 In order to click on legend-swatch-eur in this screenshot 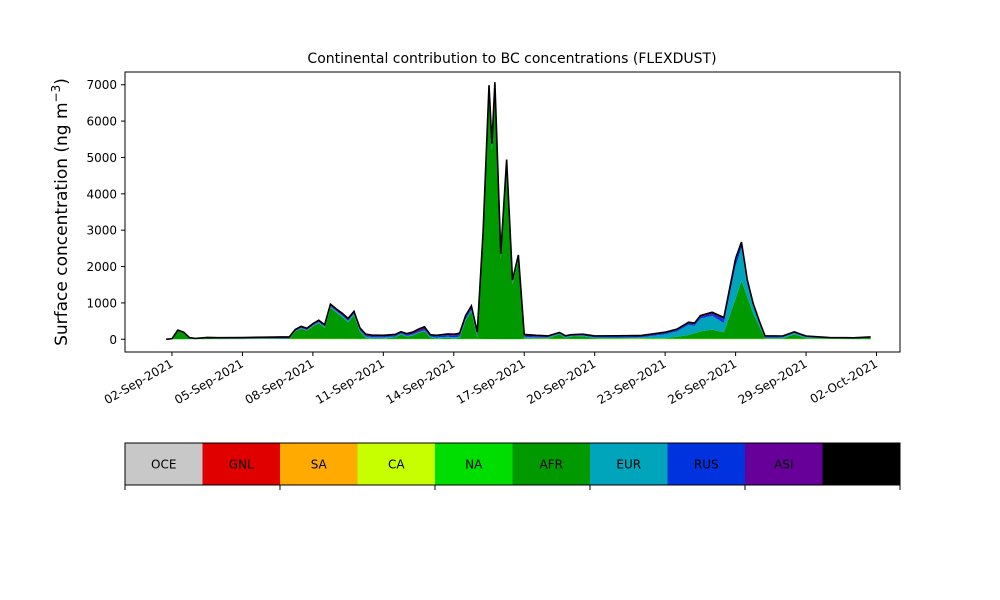, I will do `click(629, 464)`.